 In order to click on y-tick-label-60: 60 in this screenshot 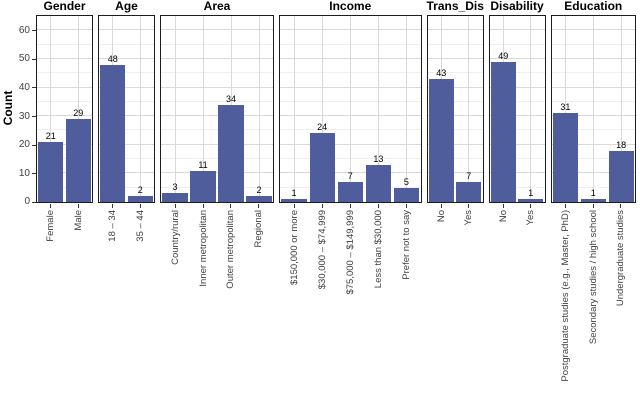, I will do `click(24, 30)`.